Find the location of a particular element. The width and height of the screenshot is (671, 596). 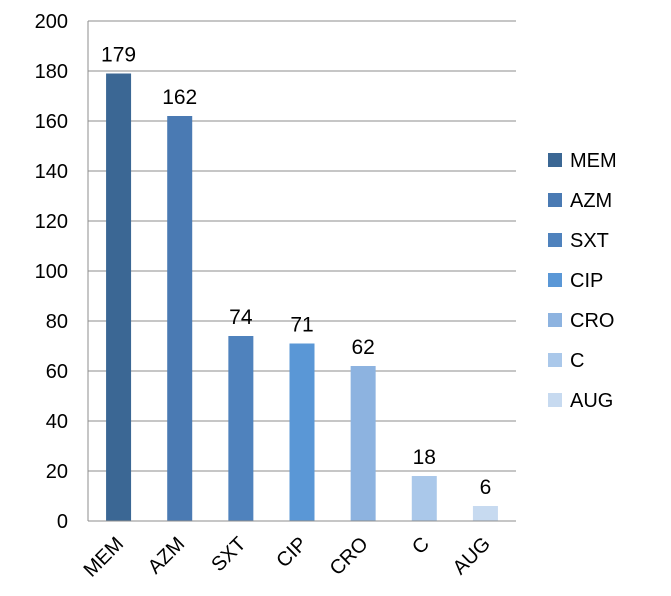

legend-label: CRO is located at coordinates (592, 321).